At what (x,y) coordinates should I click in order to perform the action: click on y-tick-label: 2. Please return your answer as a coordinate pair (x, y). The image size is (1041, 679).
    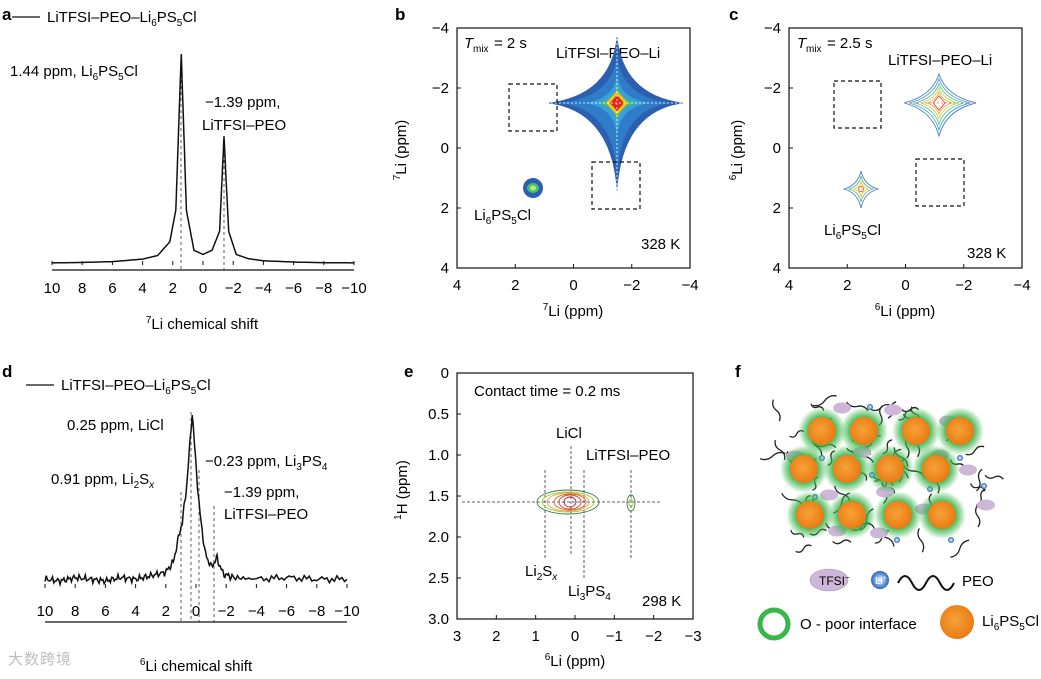
    Looking at the image, I should click on (777, 208).